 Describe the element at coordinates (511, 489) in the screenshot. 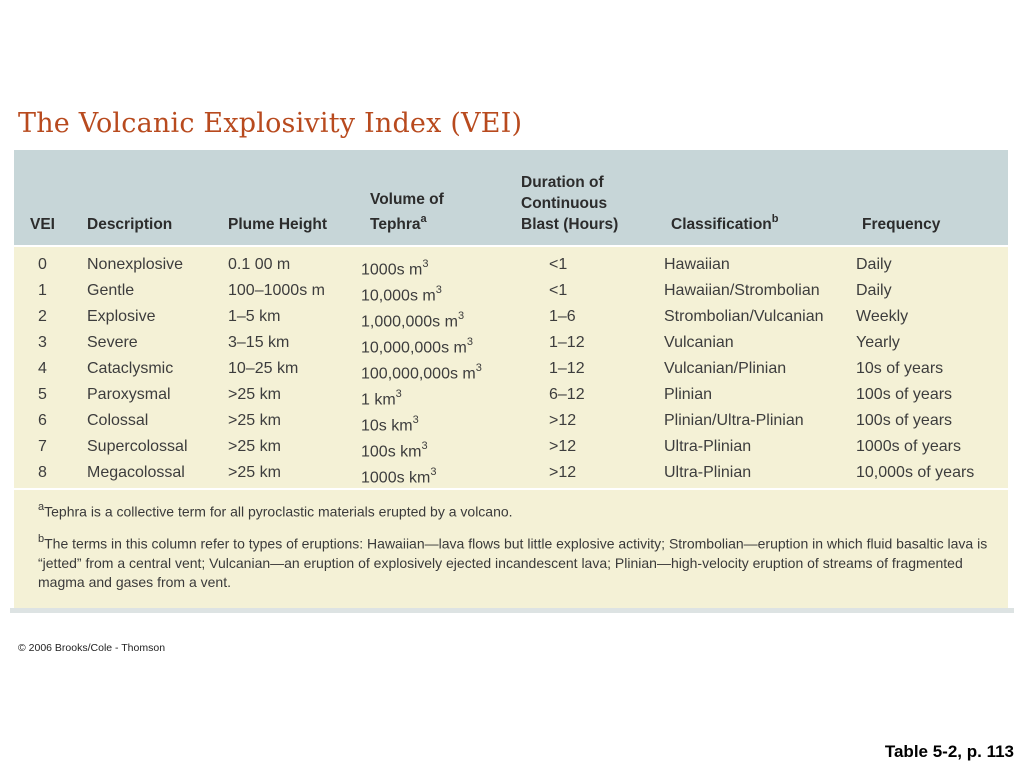

I see `footnote-divider` at that location.